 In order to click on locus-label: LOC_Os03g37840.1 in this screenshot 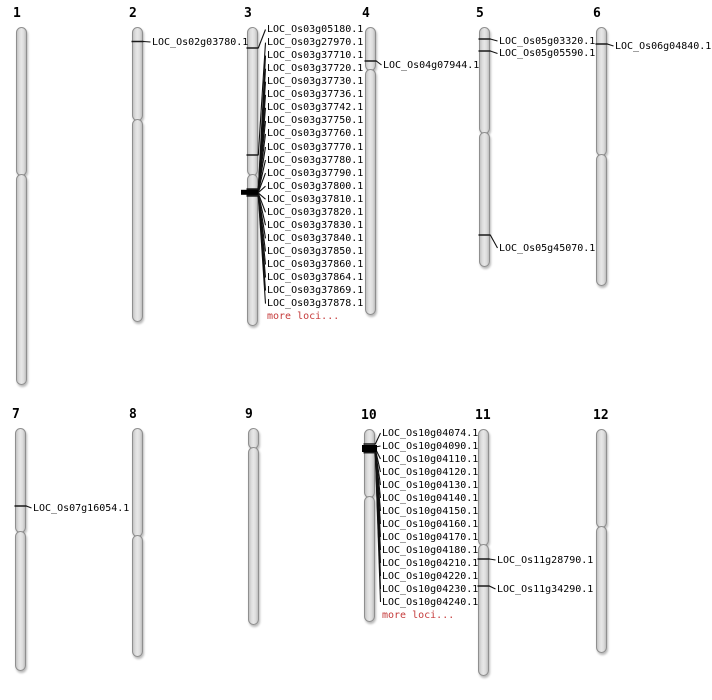, I will do `click(315, 238)`.